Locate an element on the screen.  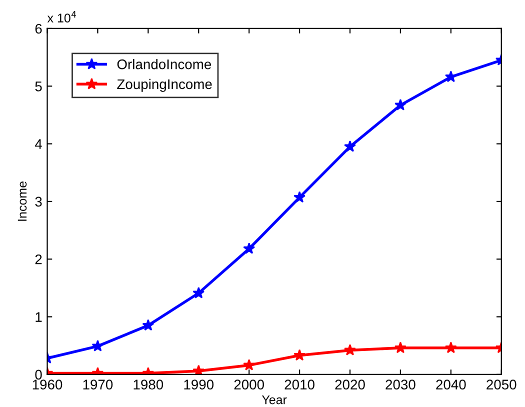
legend-label: ZoupingIncome is located at coordinates (164, 85).